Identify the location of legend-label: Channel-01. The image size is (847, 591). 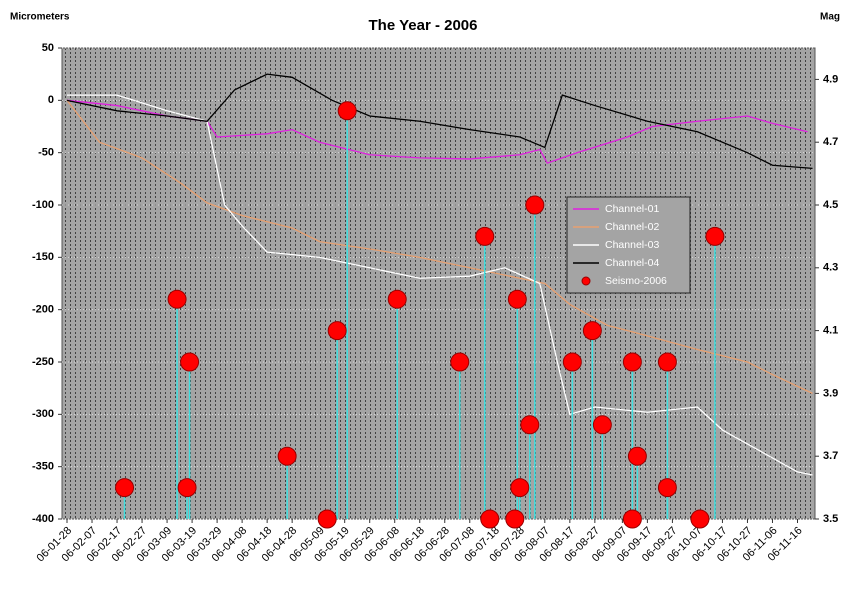
(632, 209).